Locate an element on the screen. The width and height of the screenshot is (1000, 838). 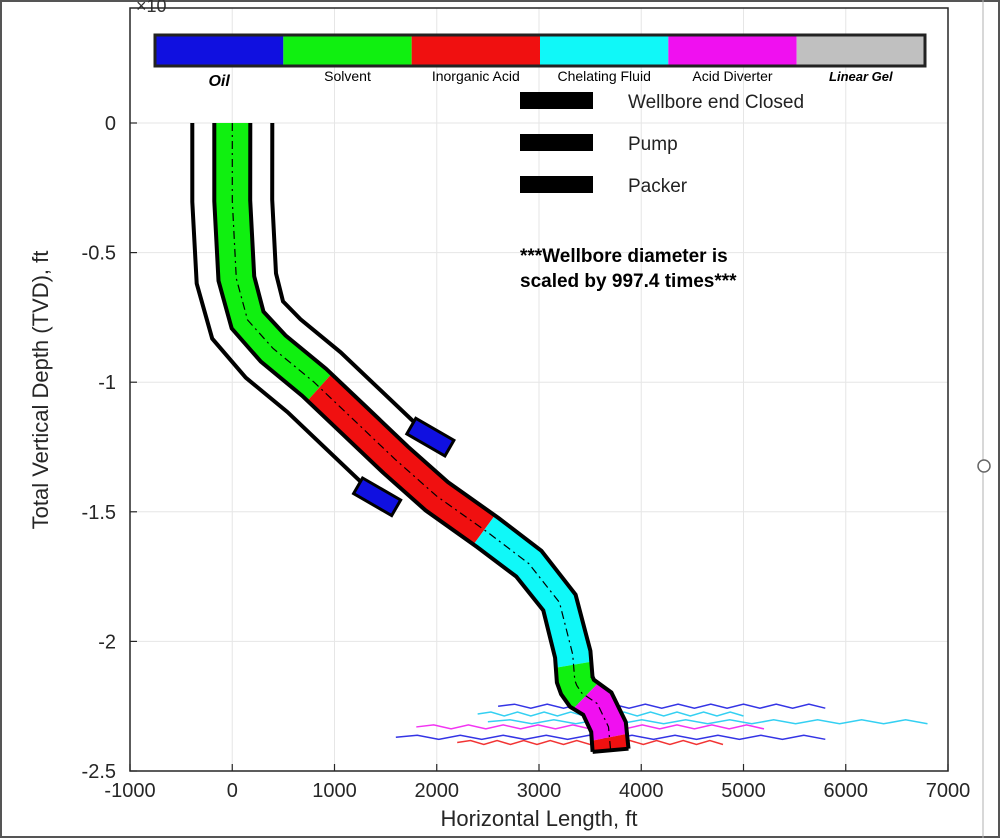
y-axis-ticks: 0 -0.5 -1 -1.5 -2 -2.5 is located at coordinates (109, 448).